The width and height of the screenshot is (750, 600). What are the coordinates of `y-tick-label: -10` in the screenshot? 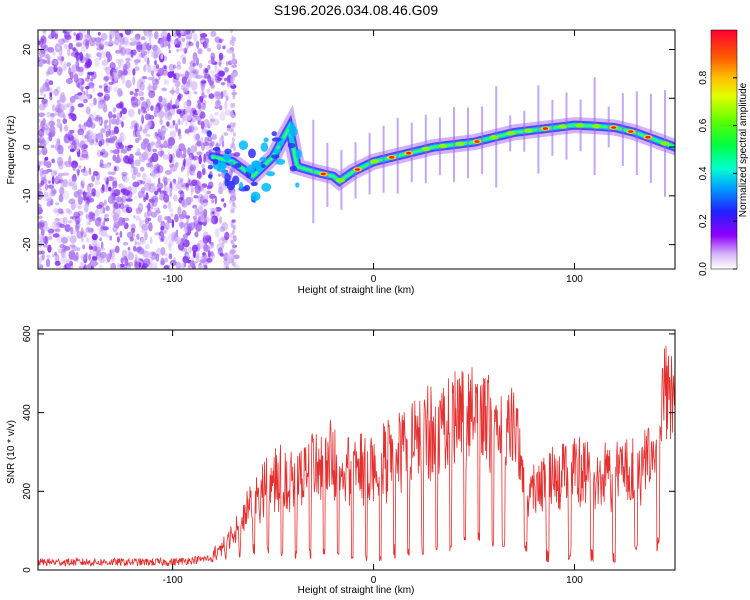 It's located at (27, 195).